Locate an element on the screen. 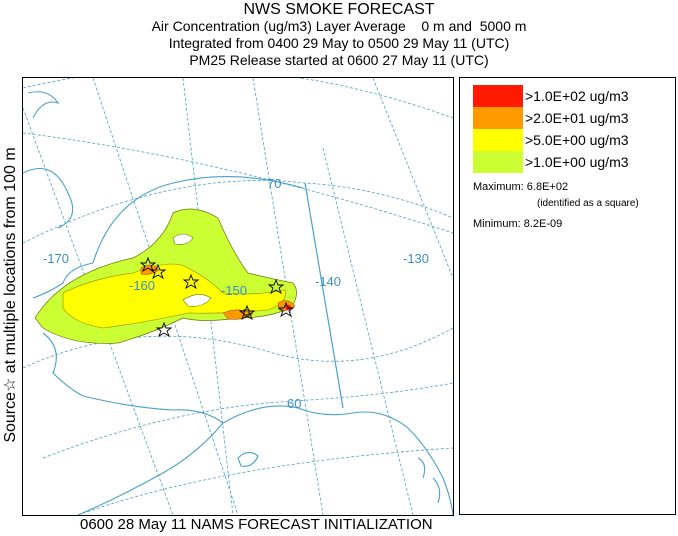 This screenshot has width=678, height=536. source-side-label-text: Source☆ at multiple locations from 100 m is located at coordinates (10, 295).